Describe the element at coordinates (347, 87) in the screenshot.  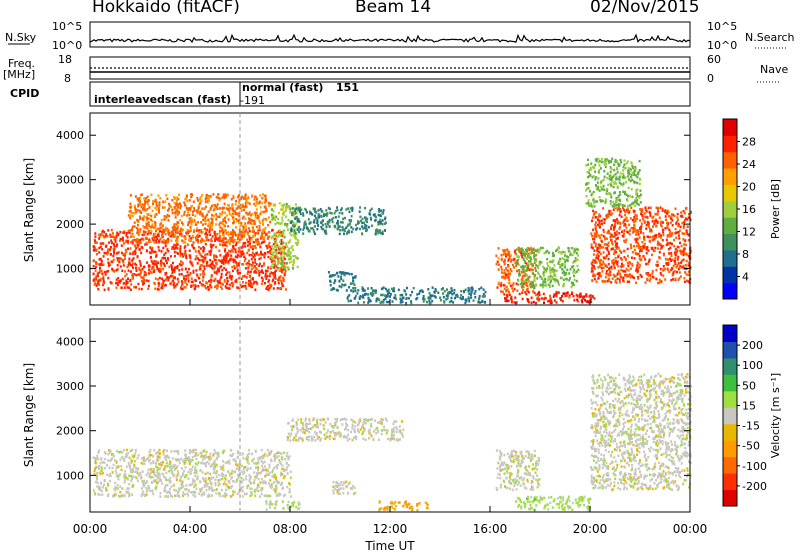
I see `cpid-seg2-id: 151` at that location.